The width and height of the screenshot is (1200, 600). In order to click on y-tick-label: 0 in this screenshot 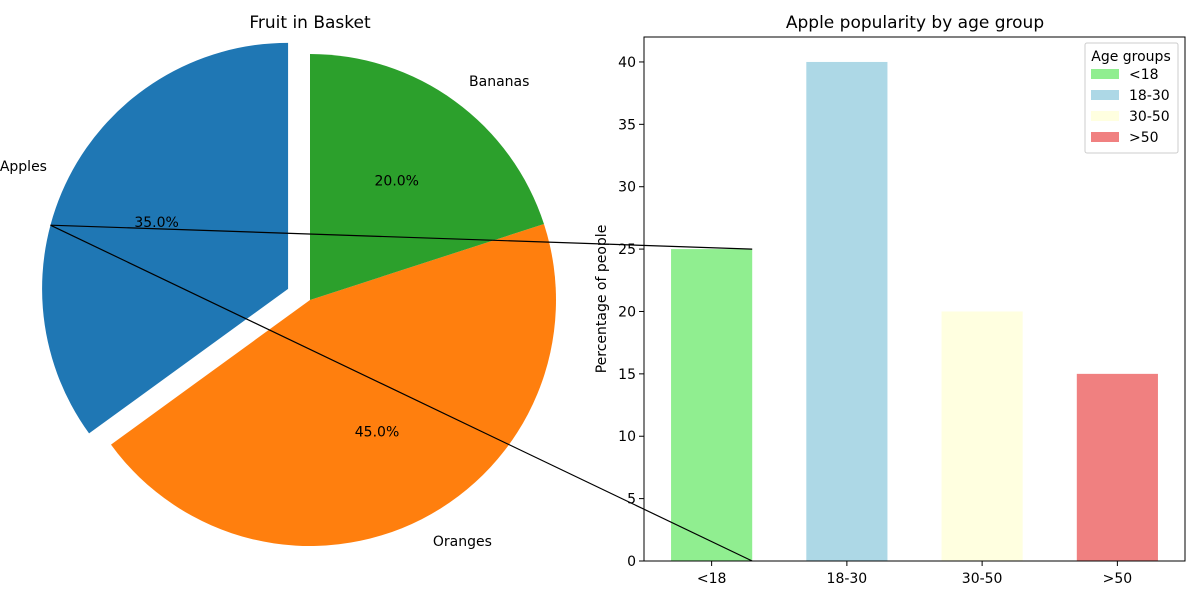, I will do `click(631, 562)`.